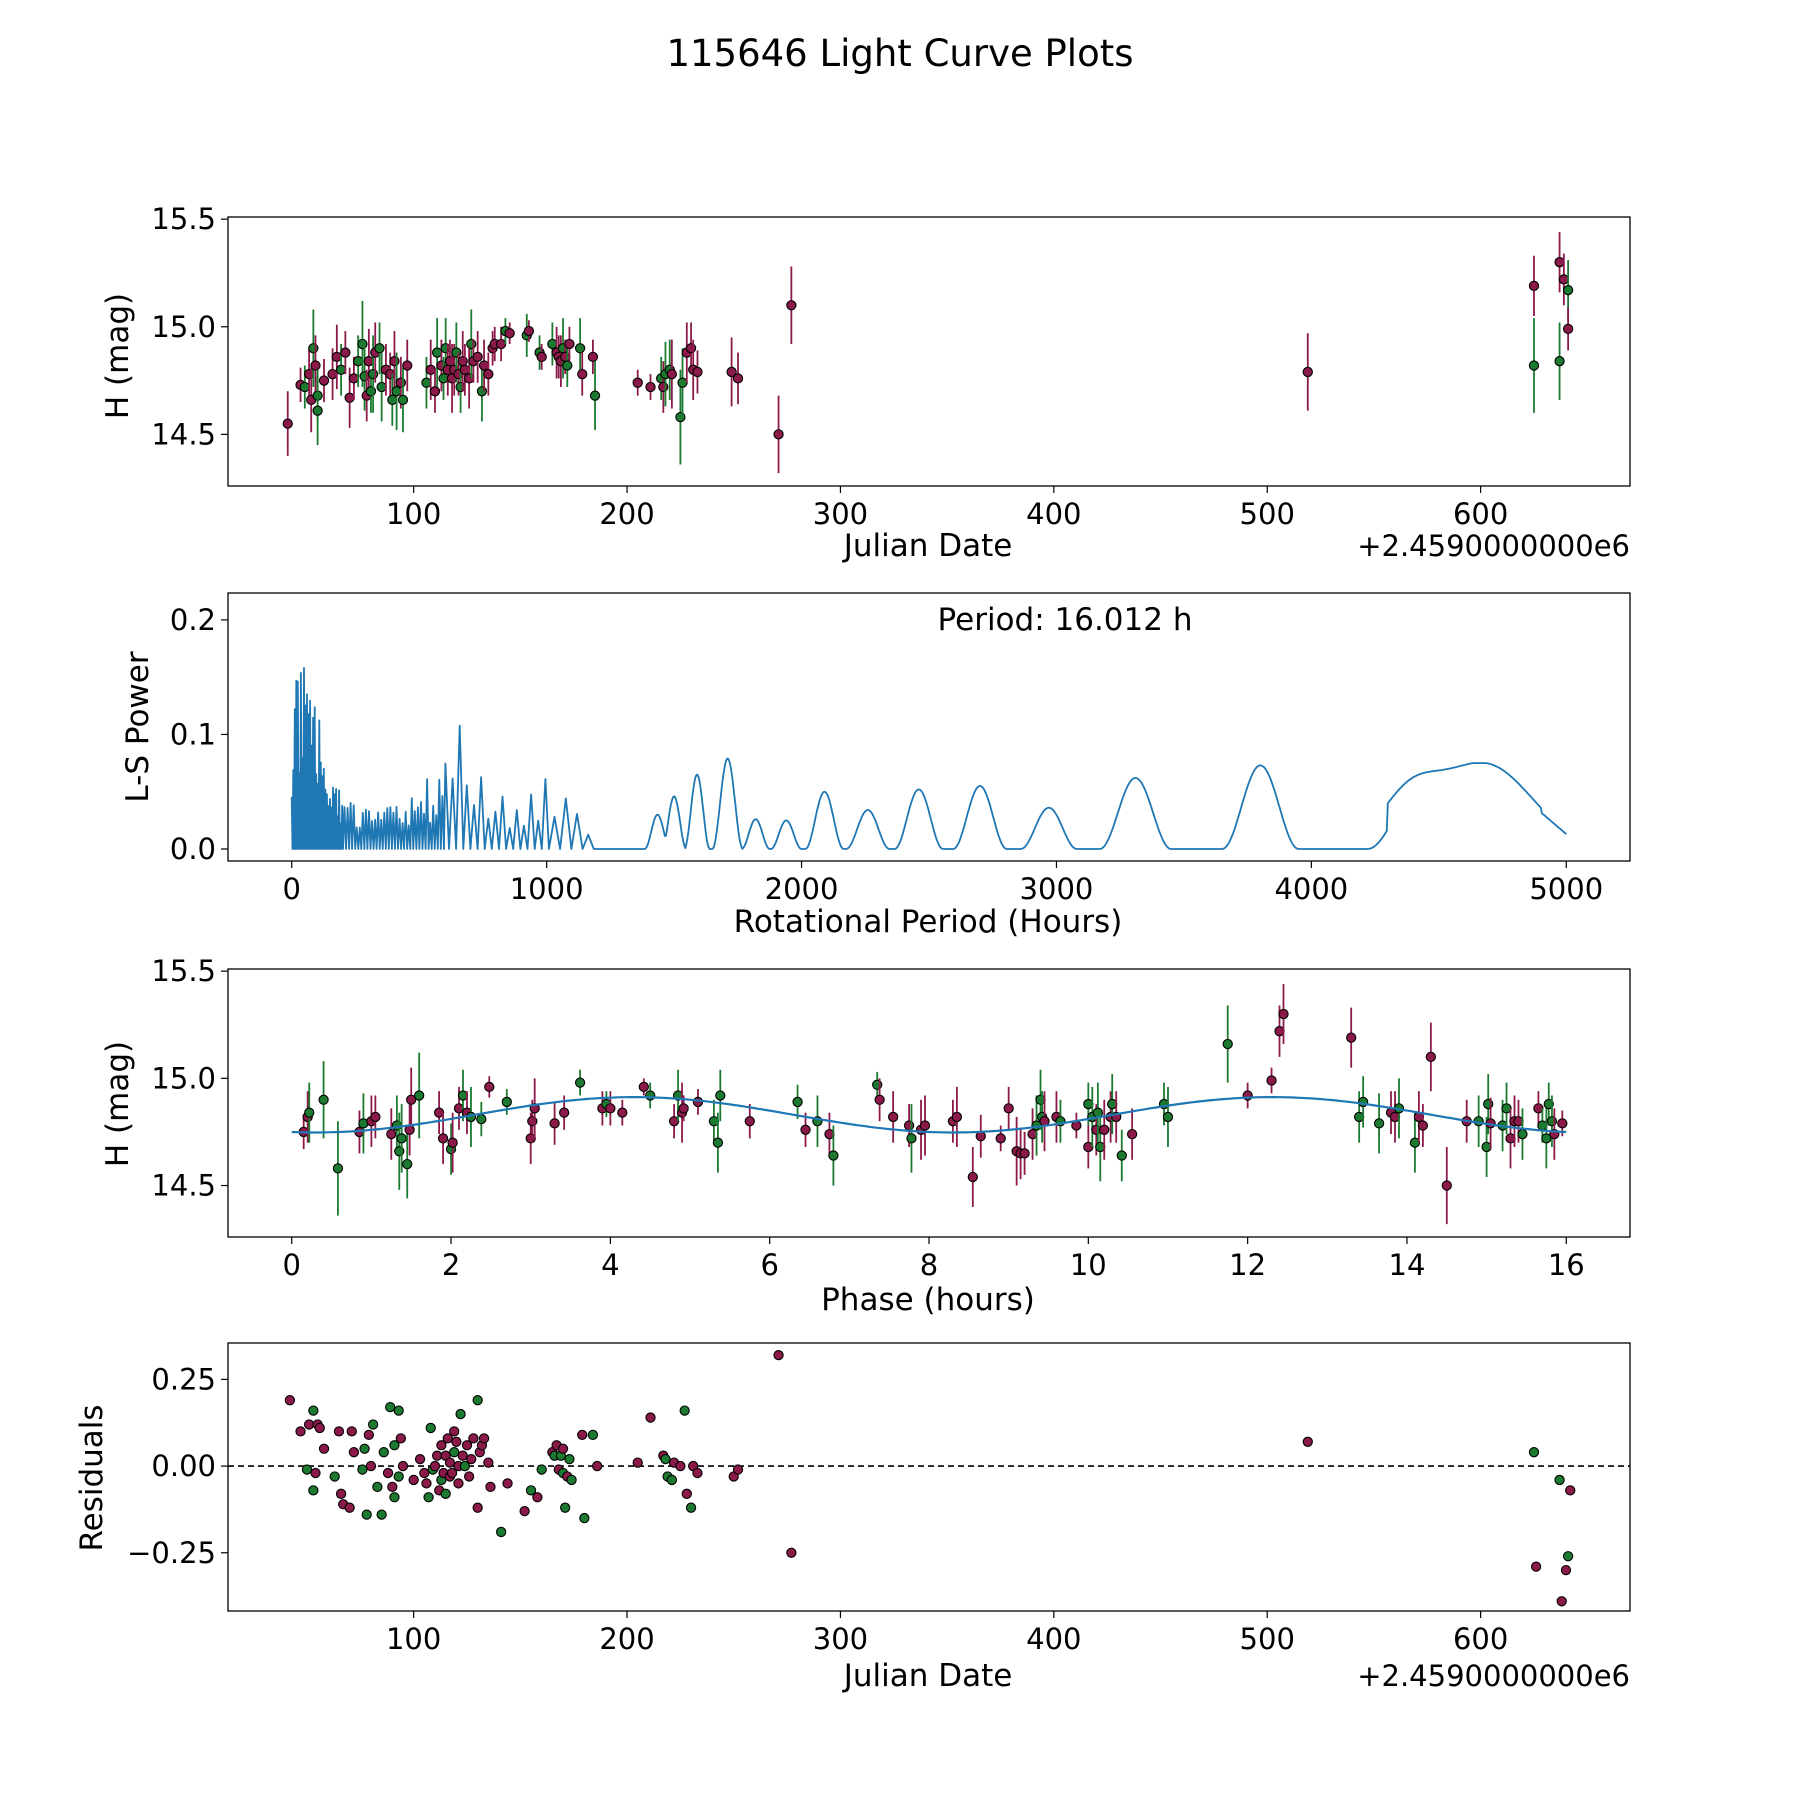 The image size is (1800, 1800). What do you see at coordinates (610, 1265) in the screenshot?
I see `x-tick-label: 4` at bounding box center [610, 1265].